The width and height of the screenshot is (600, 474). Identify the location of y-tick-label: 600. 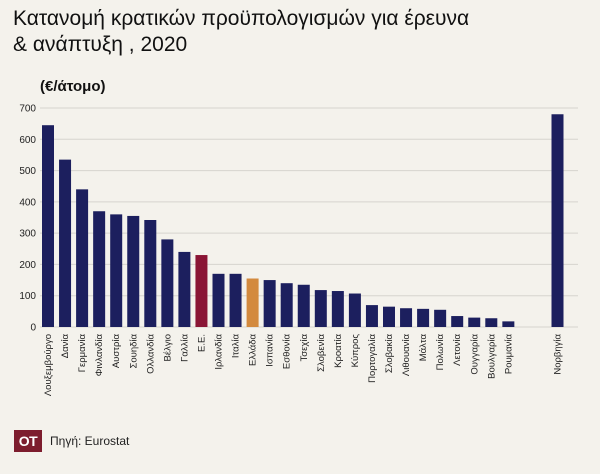
(27, 140).